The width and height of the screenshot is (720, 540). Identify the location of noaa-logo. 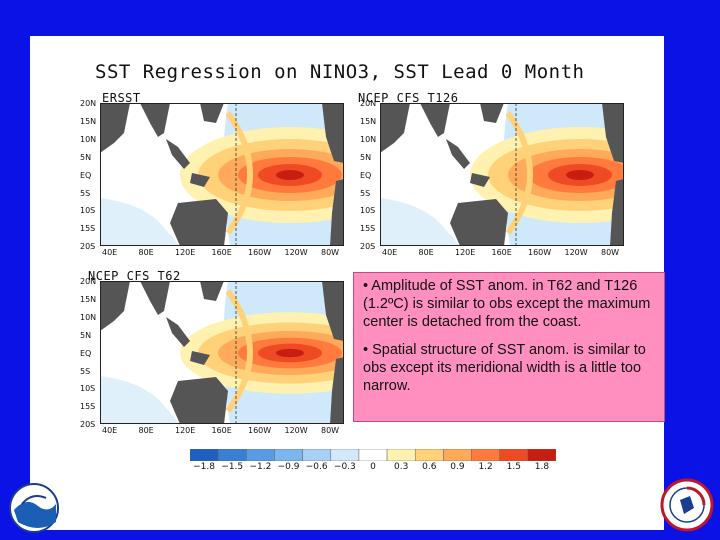
(34, 508).